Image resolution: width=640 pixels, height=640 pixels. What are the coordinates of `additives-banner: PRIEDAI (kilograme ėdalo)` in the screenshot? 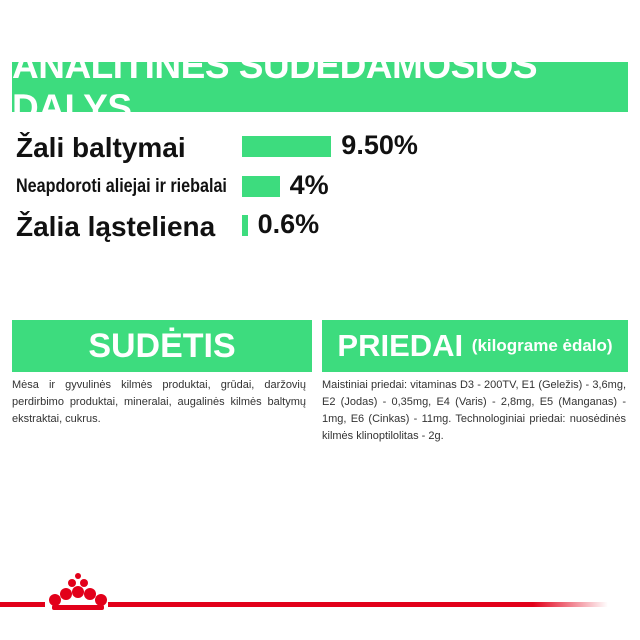 It's located at (475, 346).